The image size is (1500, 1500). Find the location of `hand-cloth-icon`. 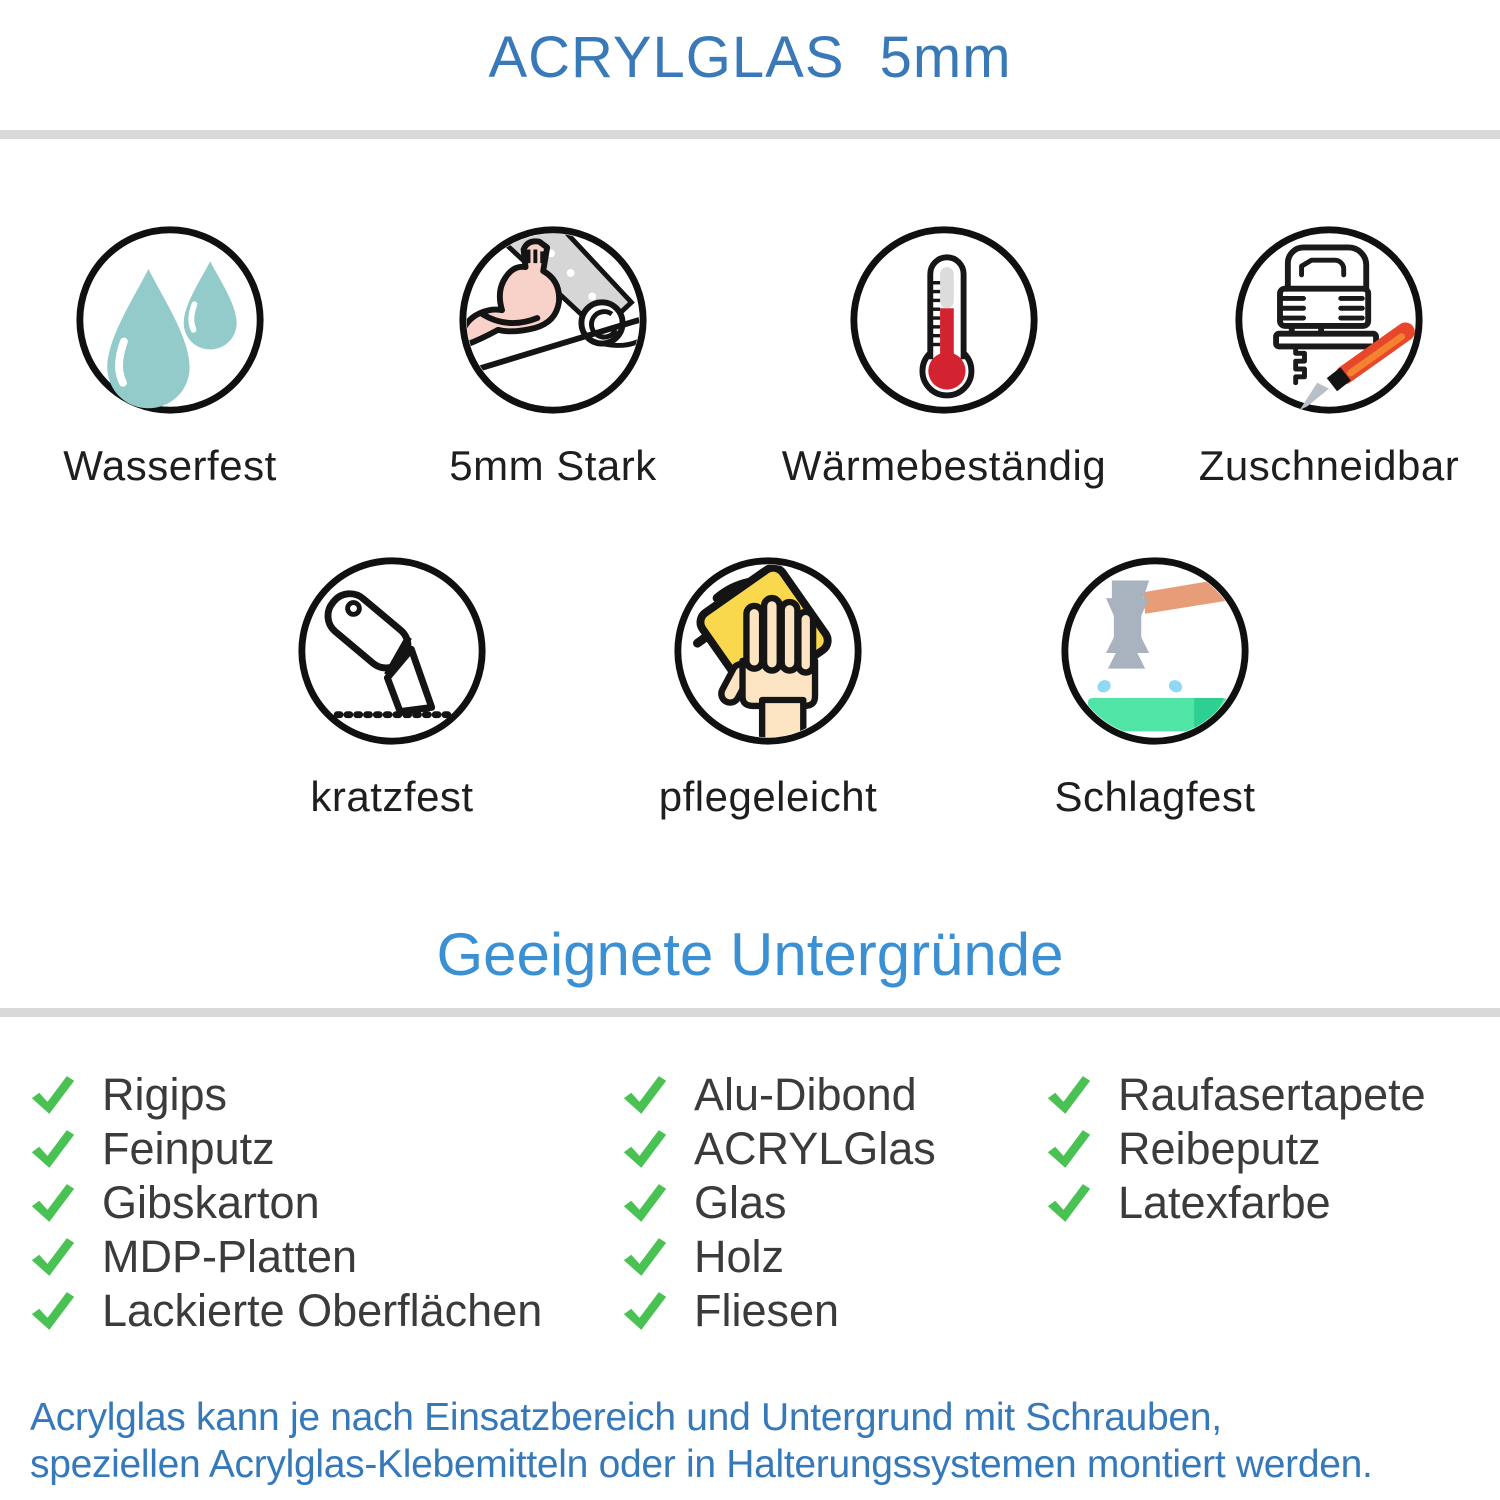

hand-cloth-icon is located at coordinates (768, 651).